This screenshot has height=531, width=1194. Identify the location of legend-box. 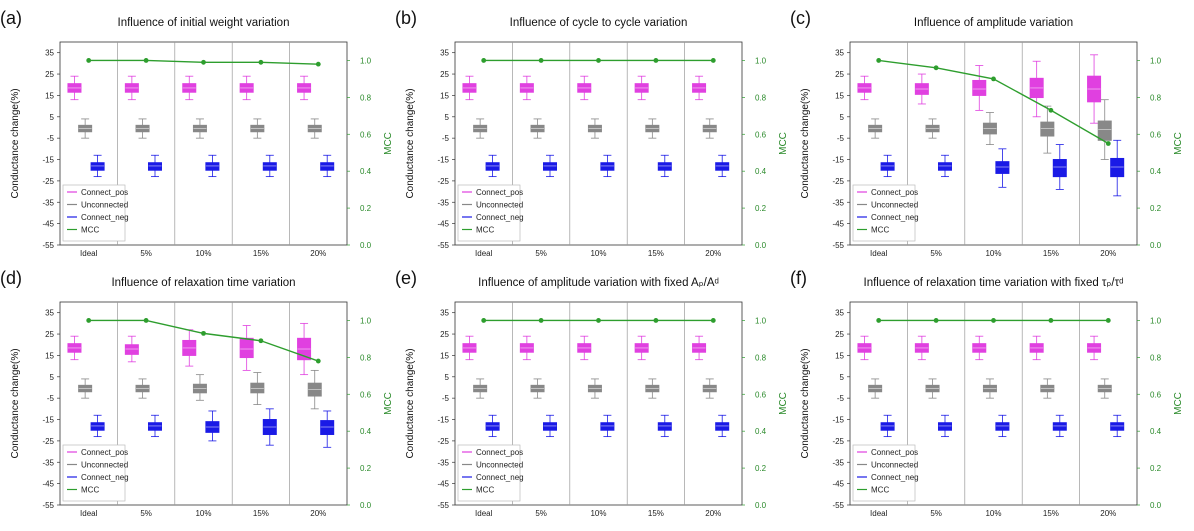
(489, 473).